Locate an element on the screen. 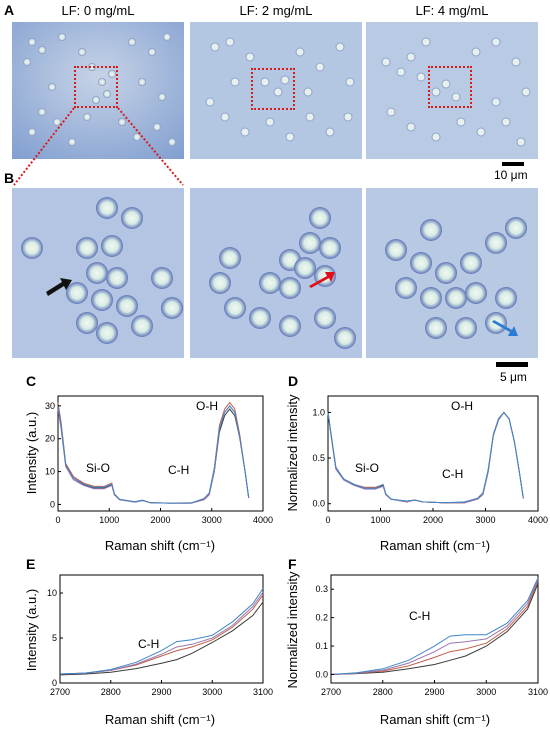  chart-c-xlabel: Raman shift (cm⁻¹) is located at coordinates (160, 545).